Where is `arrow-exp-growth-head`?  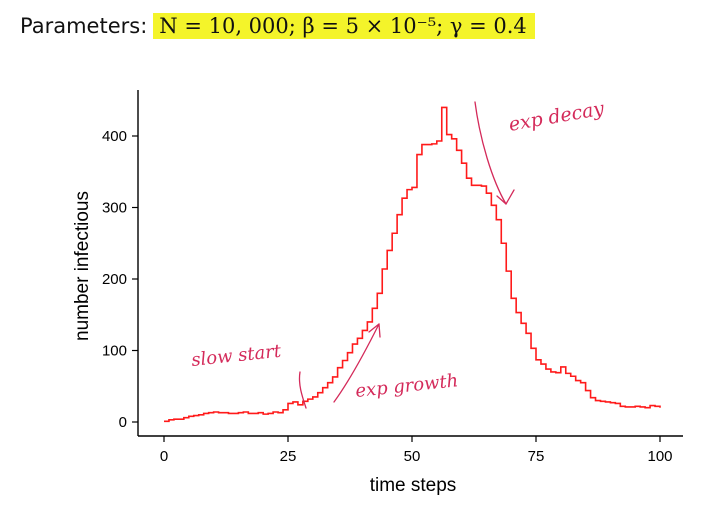 arrow-exp-growth-head is located at coordinates (374, 330).